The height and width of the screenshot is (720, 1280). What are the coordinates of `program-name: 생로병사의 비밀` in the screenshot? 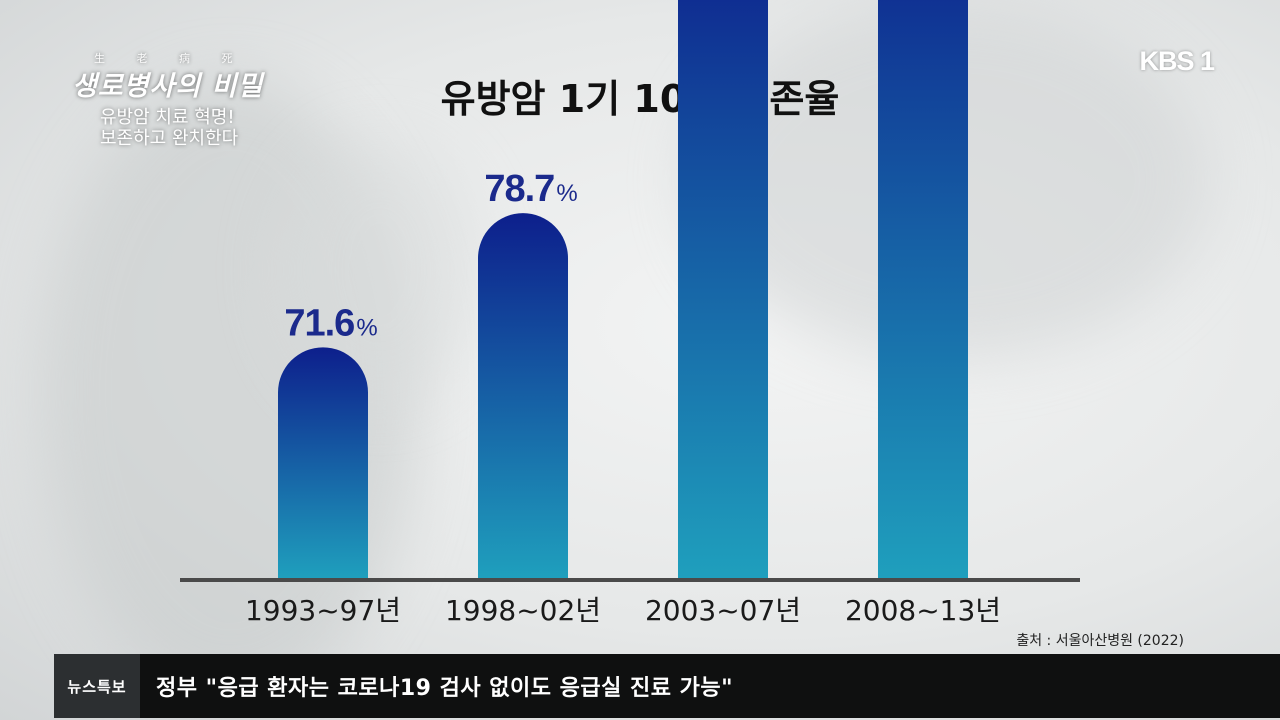 It's located at (168, 86).